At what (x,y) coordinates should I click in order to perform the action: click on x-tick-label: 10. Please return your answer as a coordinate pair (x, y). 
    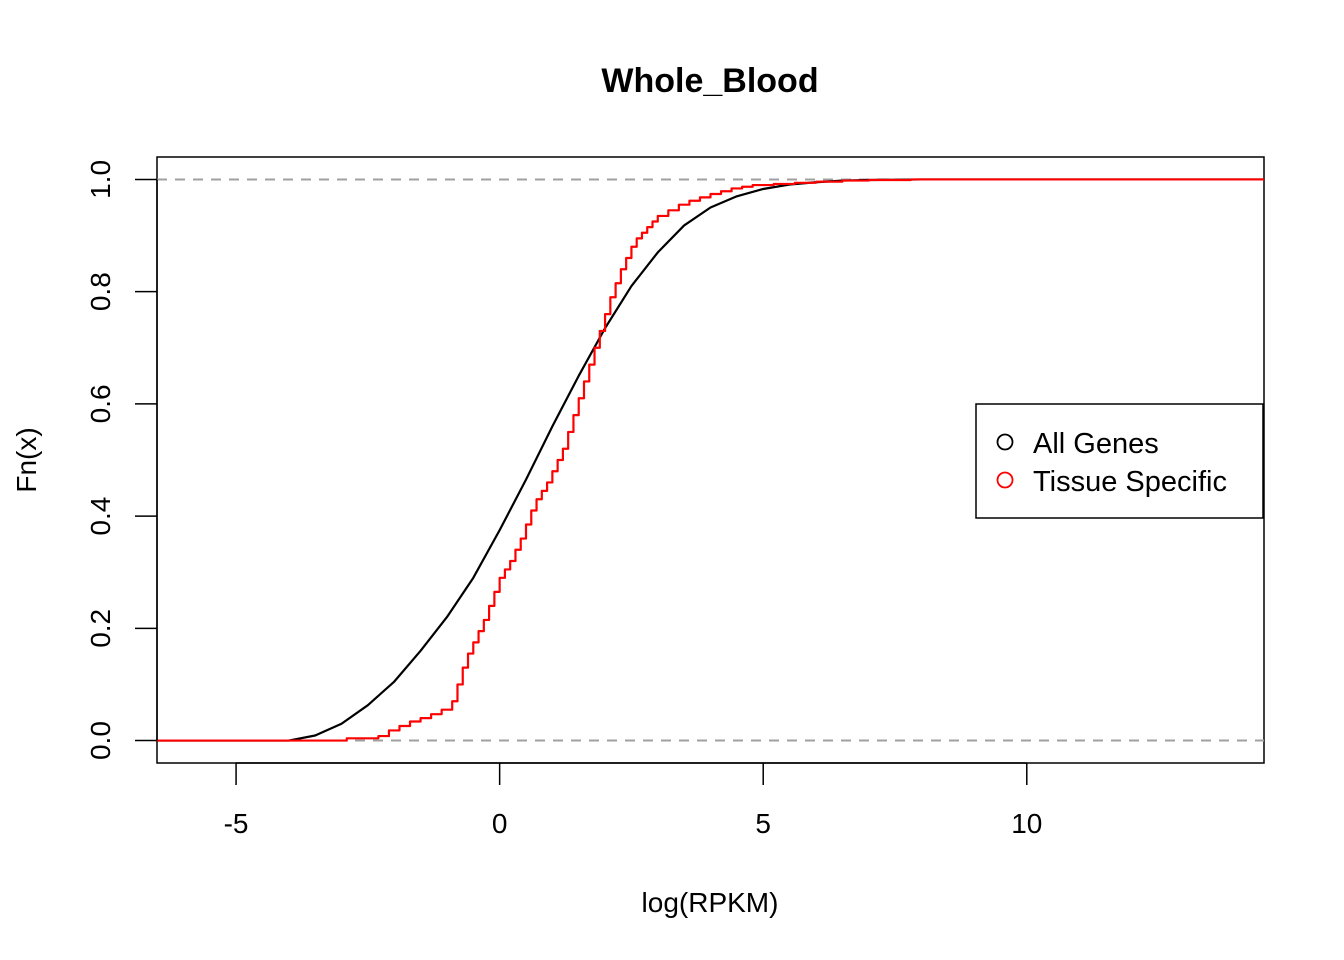
    Looking at the image, I should click on (1026, 823).